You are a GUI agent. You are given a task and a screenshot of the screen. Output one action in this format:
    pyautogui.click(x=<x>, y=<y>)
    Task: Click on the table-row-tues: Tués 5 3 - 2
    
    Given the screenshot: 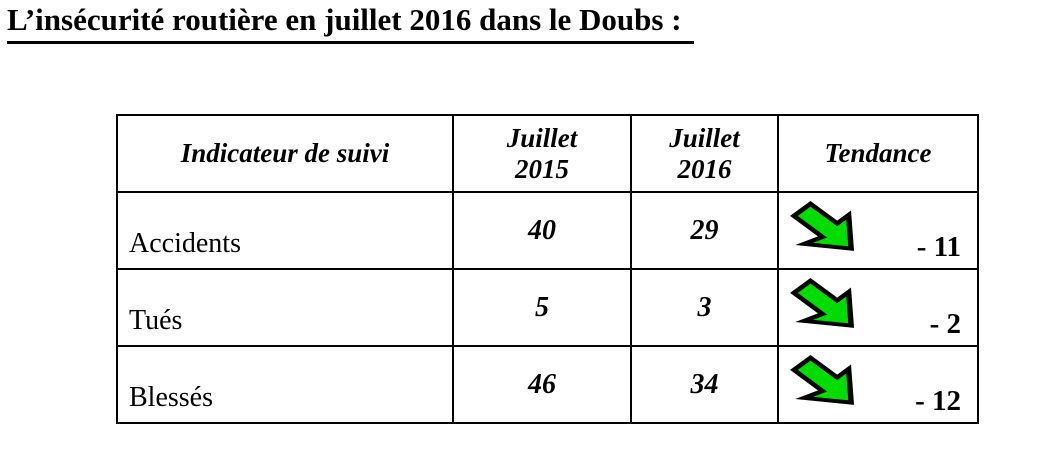 What is the action you would take?
    pyautogui.click(x=547, y=307)
    